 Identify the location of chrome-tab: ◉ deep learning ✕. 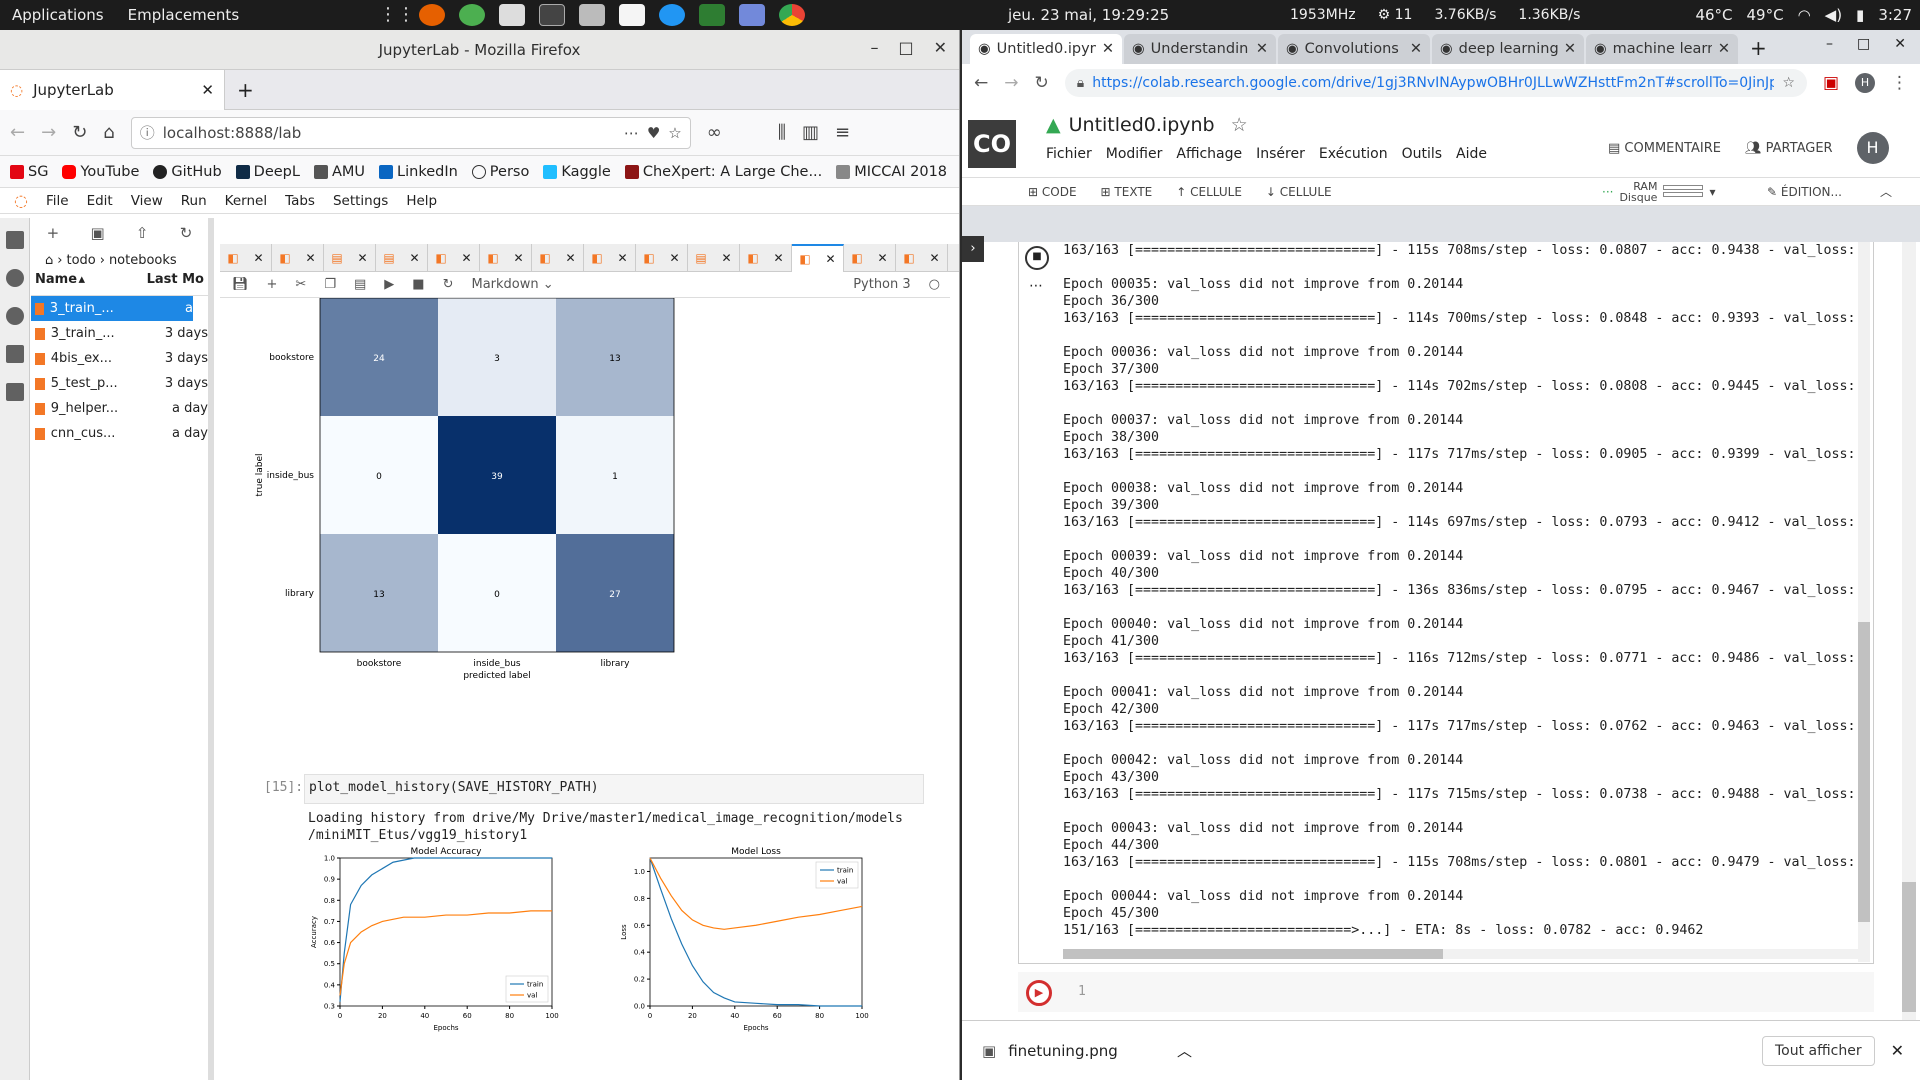
(1508, 49).